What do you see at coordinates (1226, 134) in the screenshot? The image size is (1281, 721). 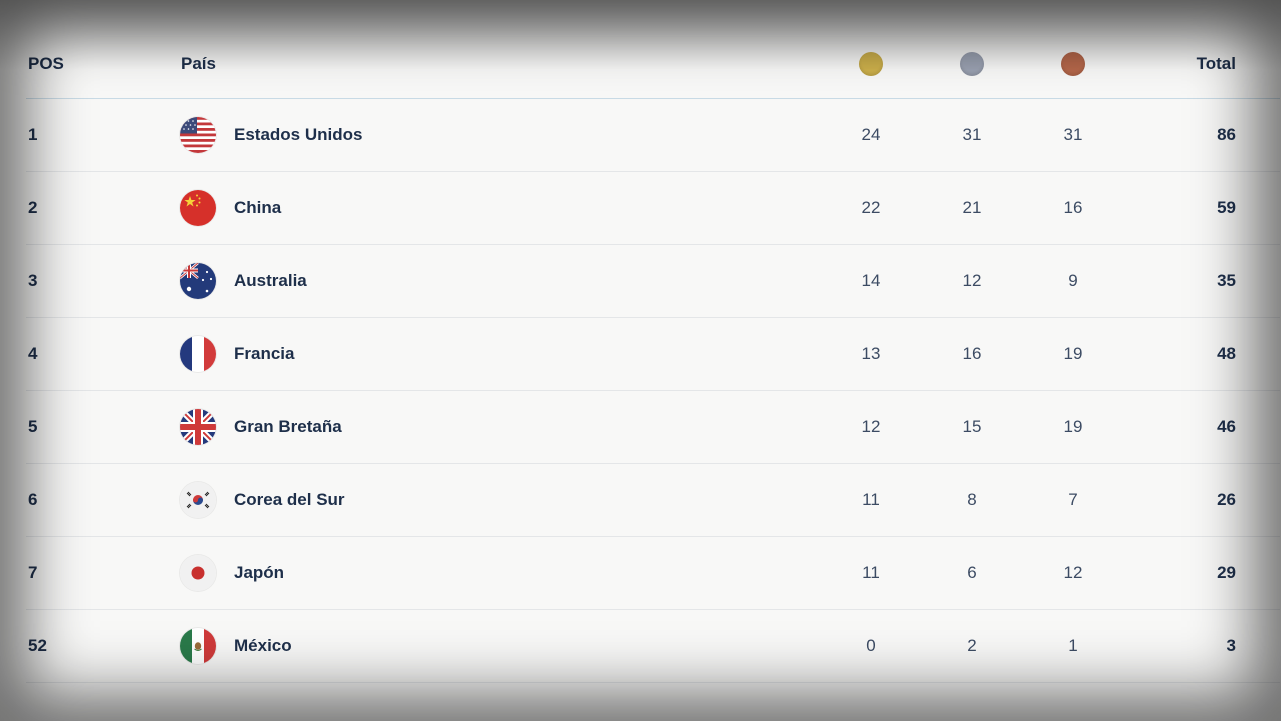 I see `total-count: 86` at bounding box center [1226, 134].